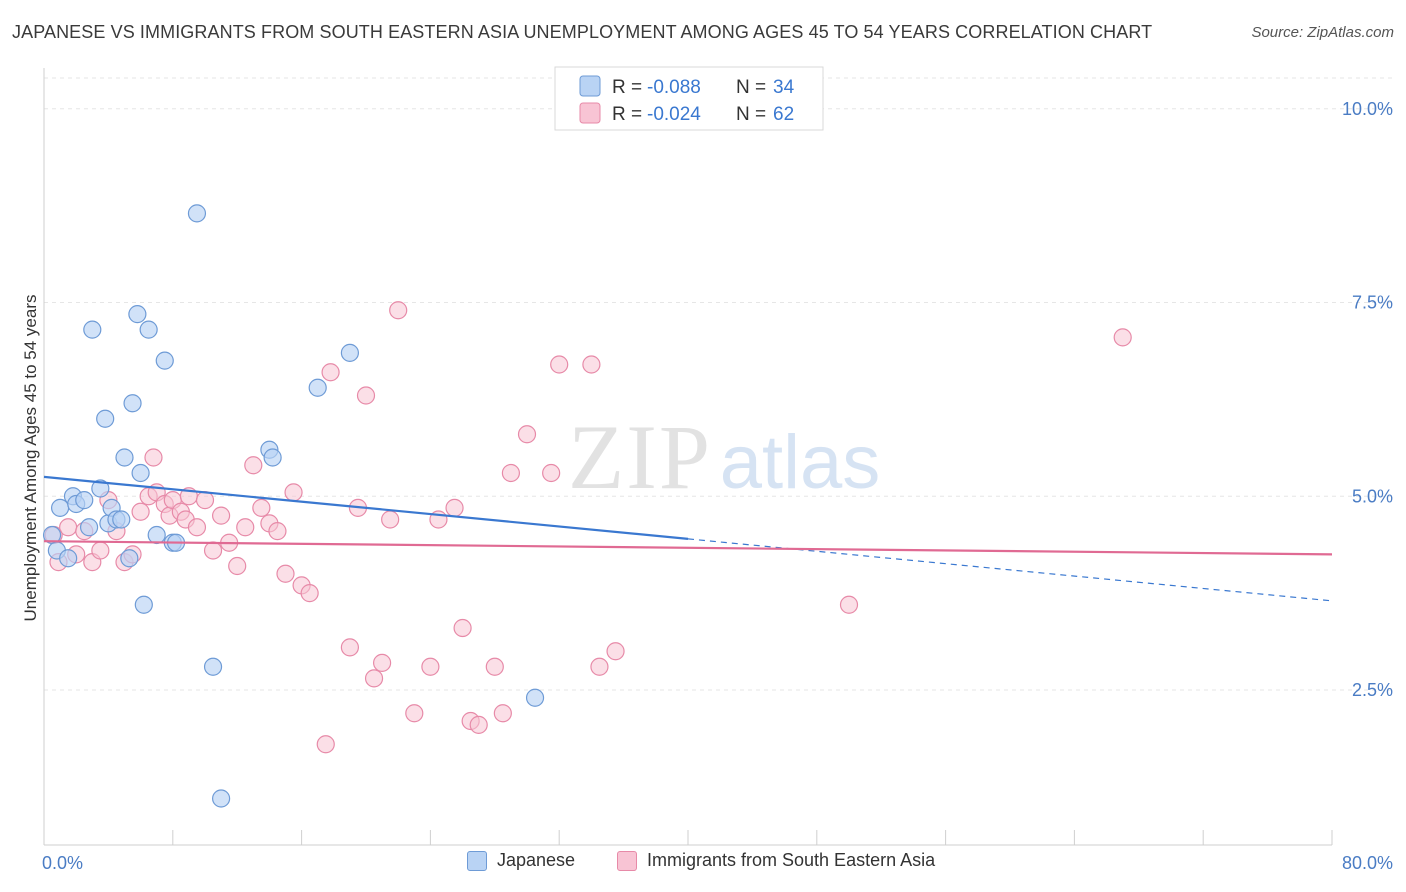 This screenshot has height=892, width=1406. What do you see at coordinates (751, 87) in the screenshot?
I see `legend-n-label-japanese: N =` at bounding box center [751, 87].